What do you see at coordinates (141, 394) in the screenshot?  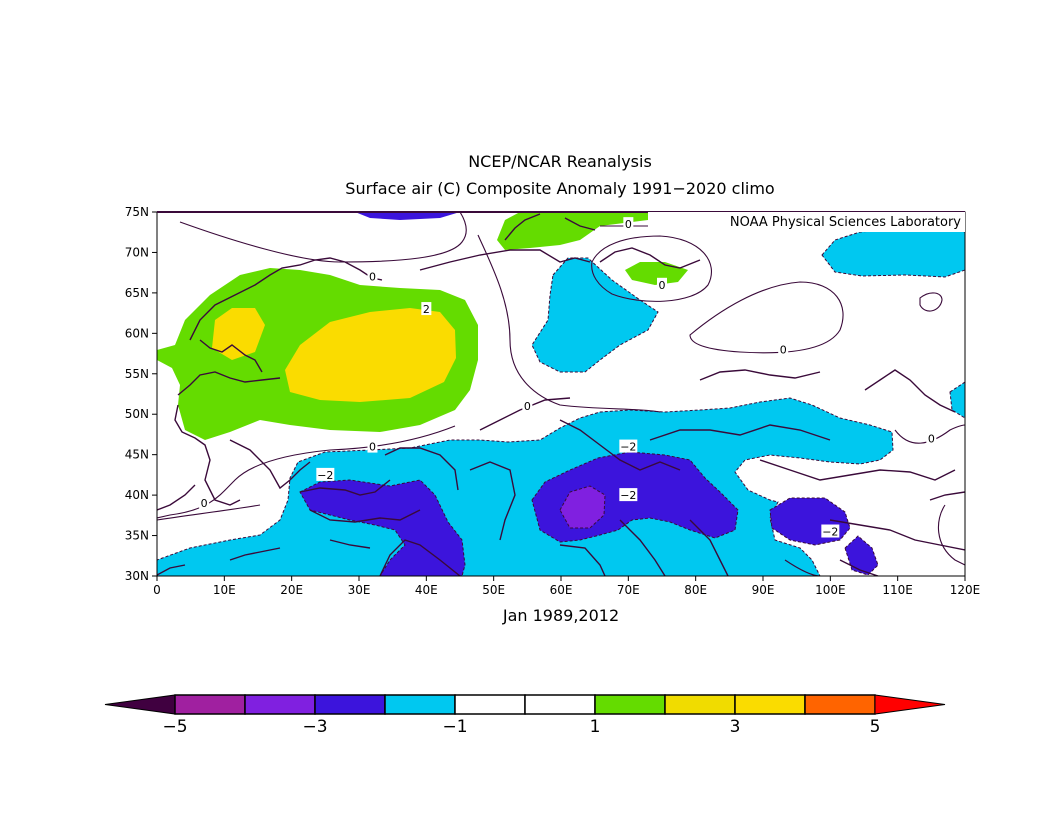 I see `lat-axis: 30N 35N 40N 45N 50N 55N 60N 65N 70N 75N` at bounding box center [141, 394].